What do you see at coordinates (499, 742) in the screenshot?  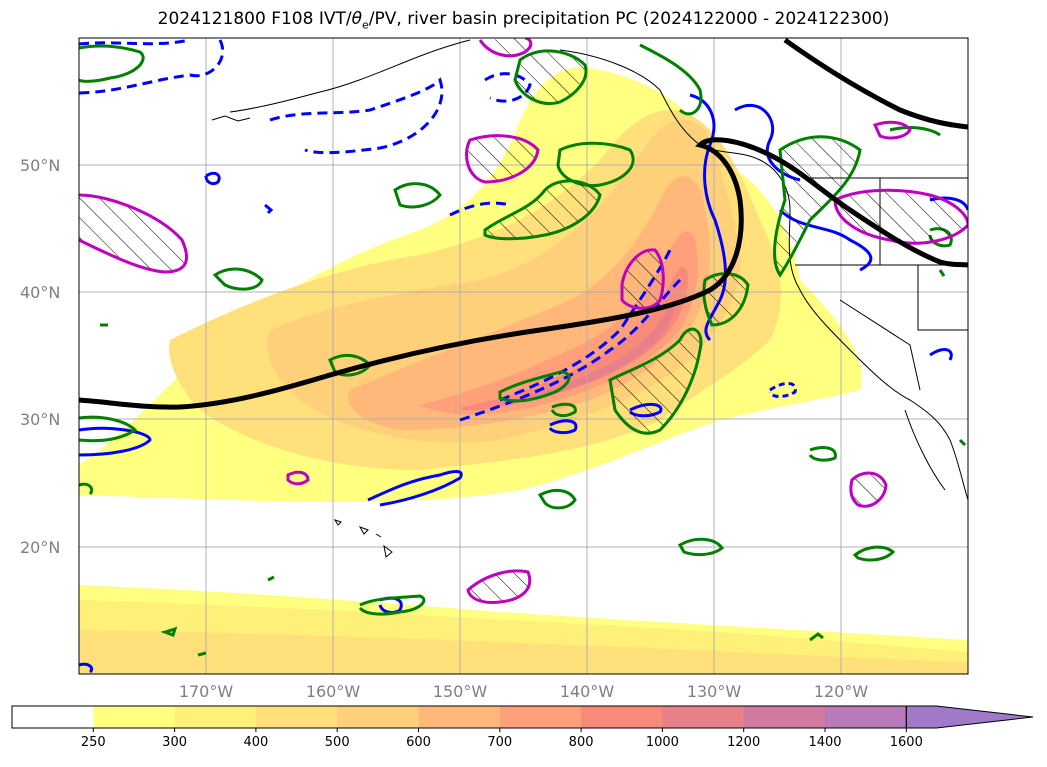 I see `colorbar-label: 700` at bounding box center [499, 742].